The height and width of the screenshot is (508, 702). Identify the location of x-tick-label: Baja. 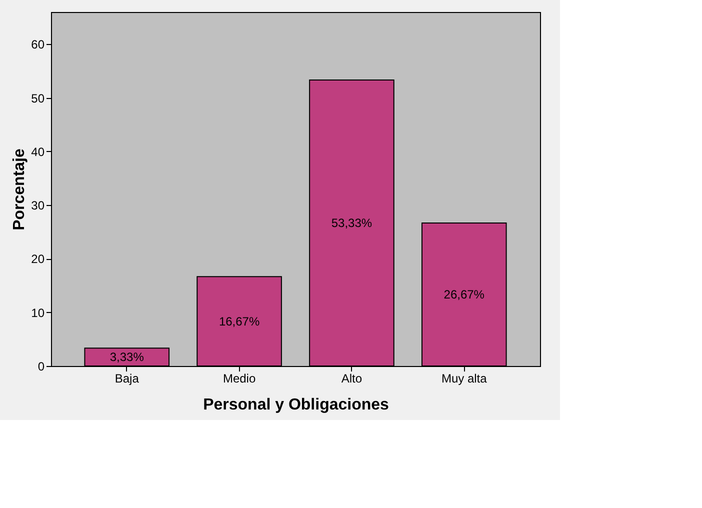
(127, 379).